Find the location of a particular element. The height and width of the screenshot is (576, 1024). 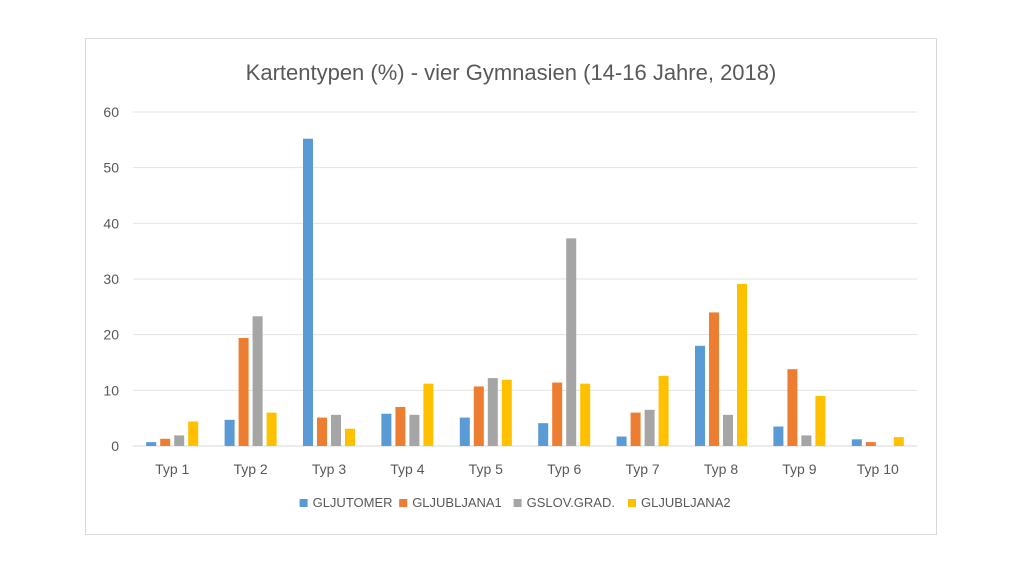

y-tick-label: 20 is located at coordinates (111, 335).